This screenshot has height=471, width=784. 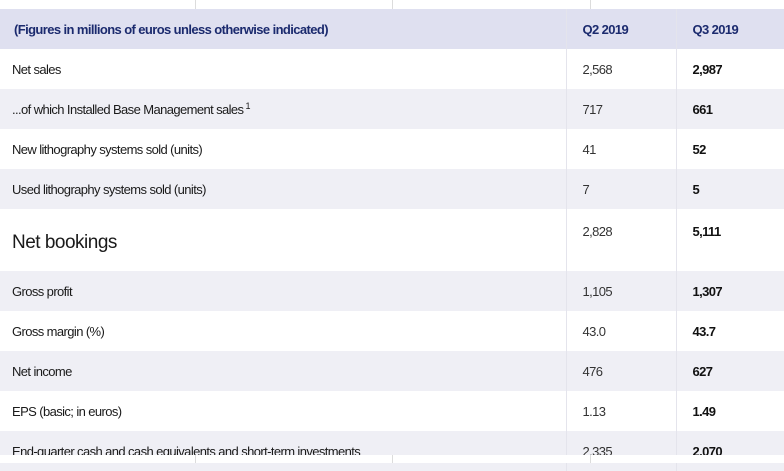 What do you see at coordinates (283, 291) in the screenshot?
I see `row-label: Gross profit` at bounding box center [283, 291].